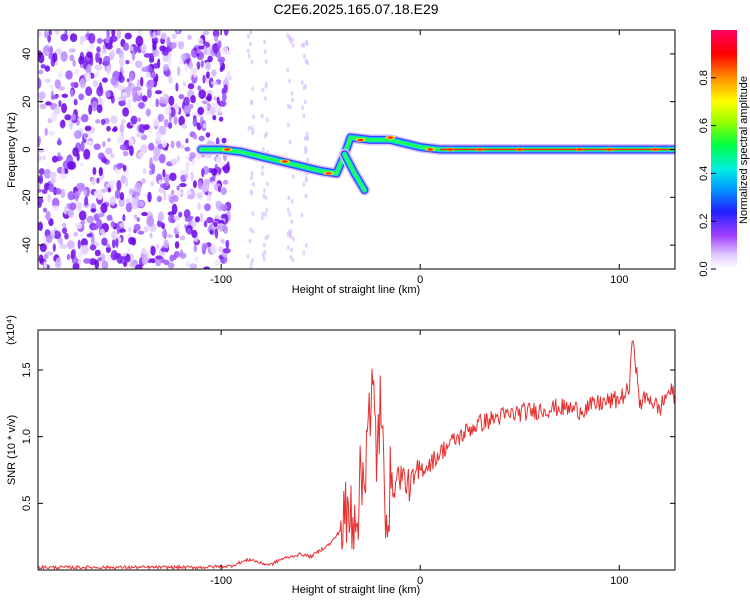  What do you see at coordinates (619, 581) in the screenshot?
I see `snr-x-tick-label: 100` at bounding box center [619, 581].